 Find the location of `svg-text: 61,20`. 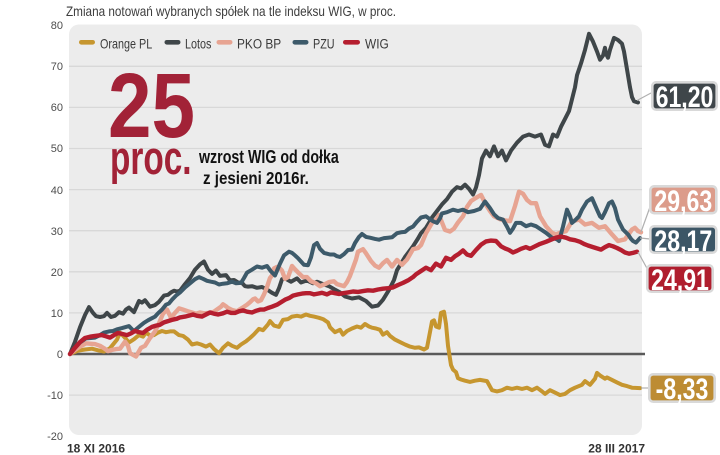

svg-text: 61,20 is located at coordinates (685, 97).